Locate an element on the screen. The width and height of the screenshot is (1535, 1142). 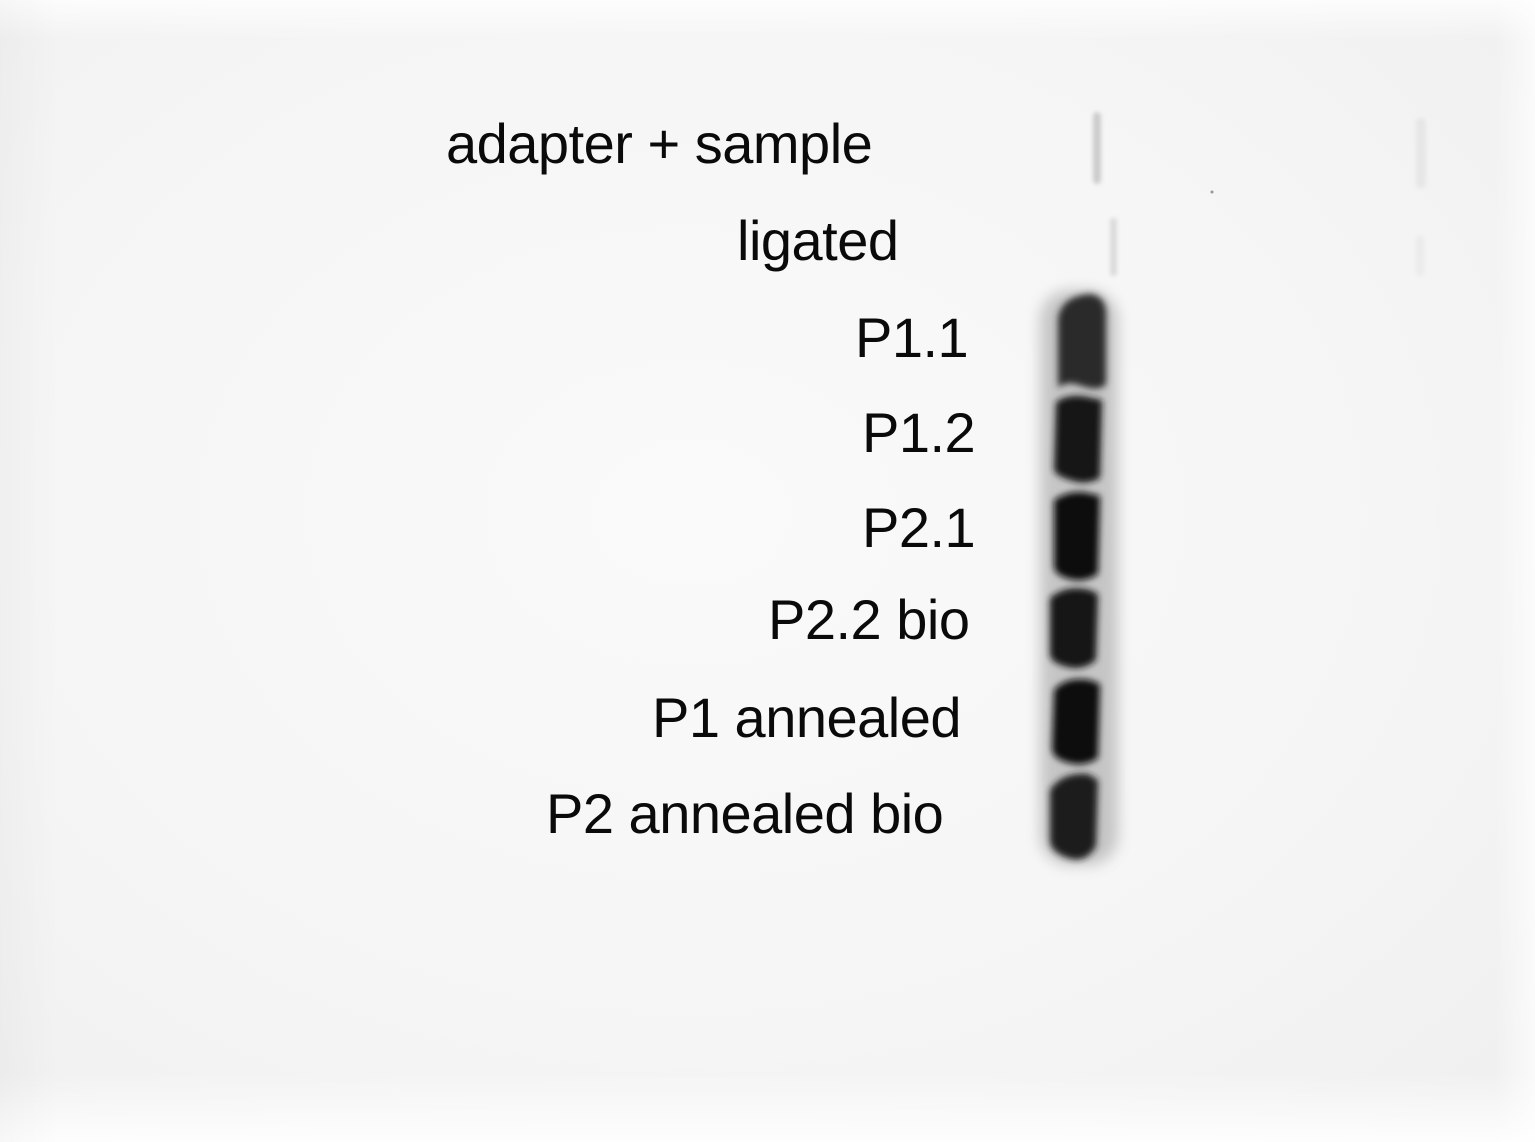
lane-label-p1-annealed: P1 annealed is located at coordinates (807, 717).